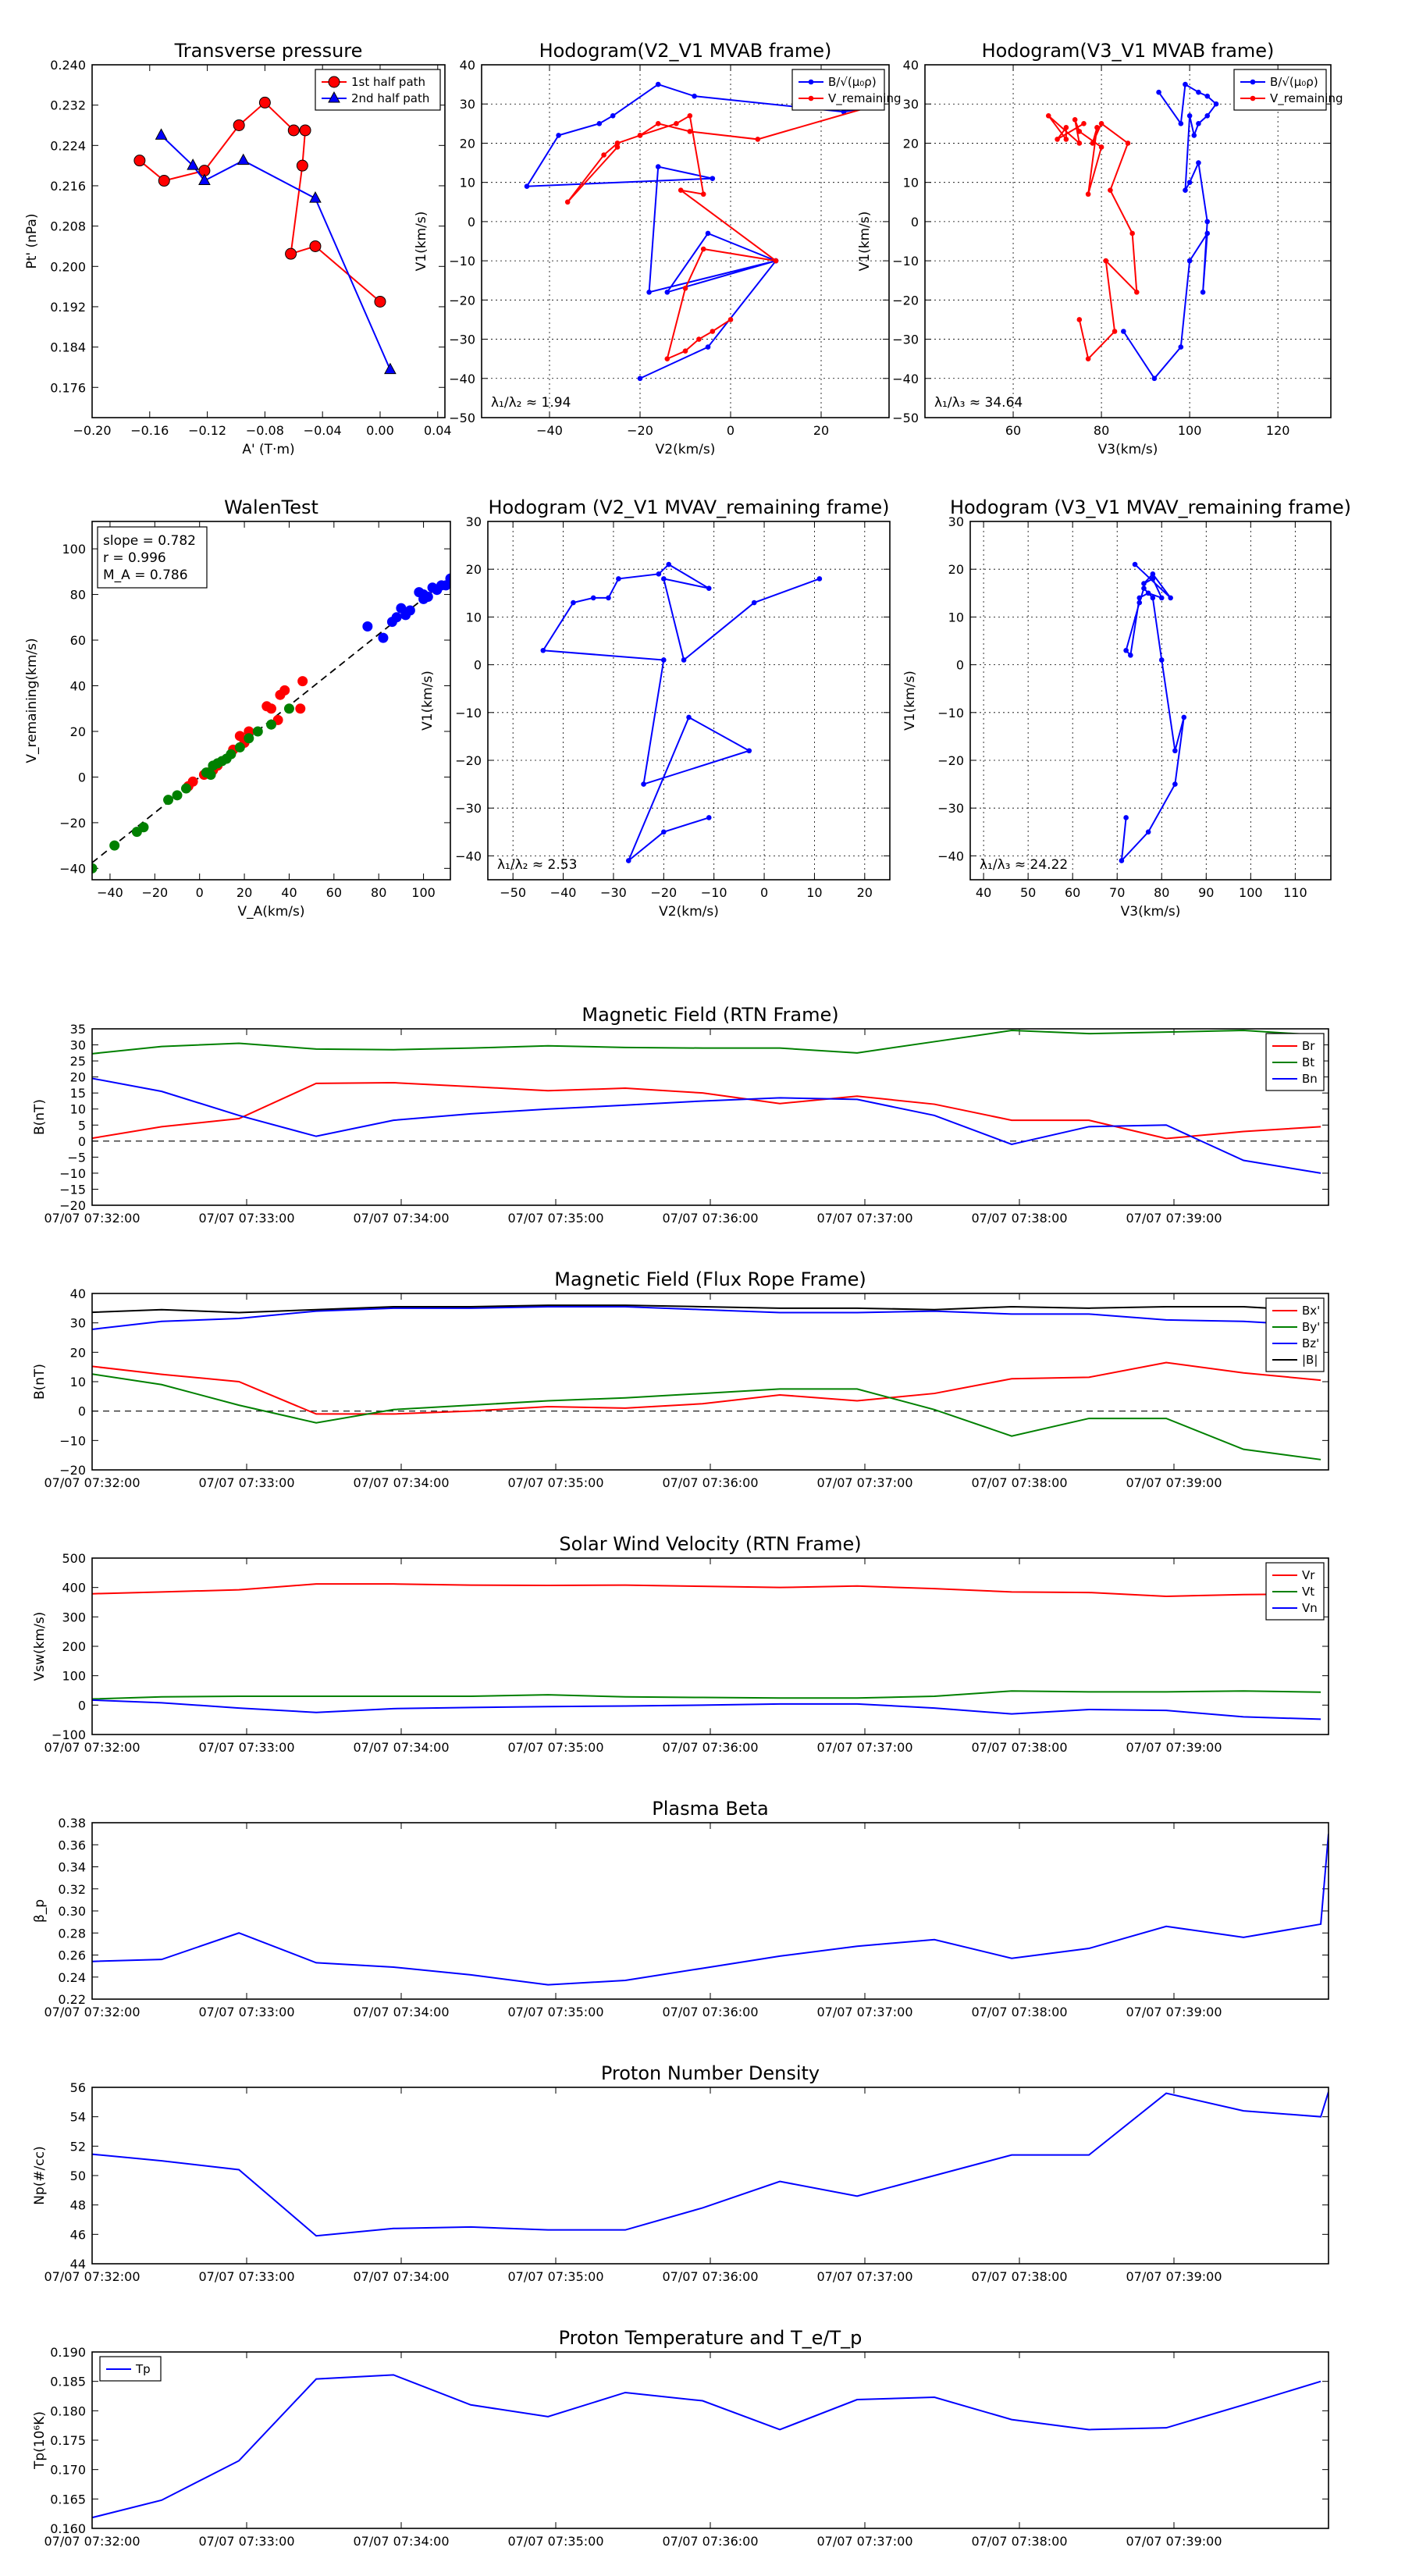 This screenshot has width=1405, height=2576. Describe the element at coordinates (135, 558) in the screenshot. I see `stats-line: r = 0.996` at that location.